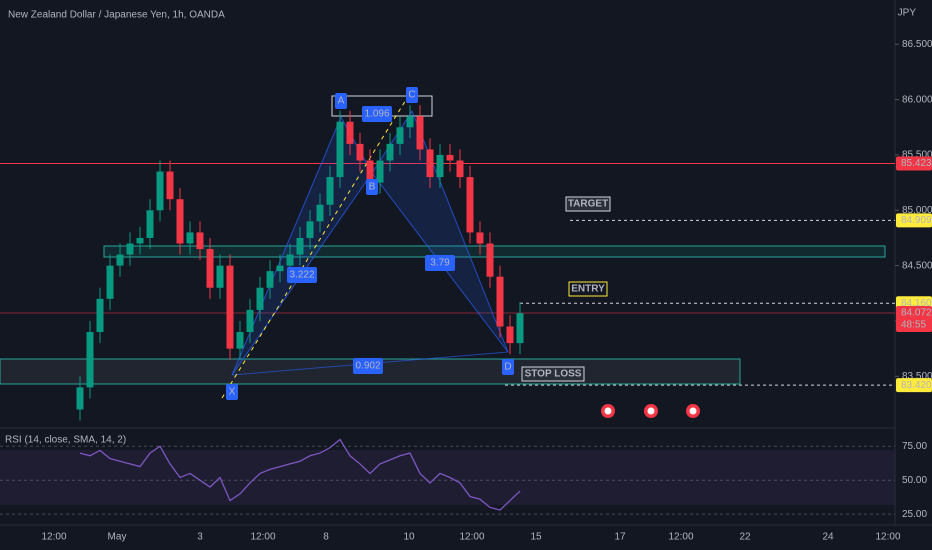 The width and height of the screenshot is (932, 550). What do you see at coordinates (916, 163) in the screenshot?
I see `level-tag-label: 85.423` at bounding box center [916, 163].